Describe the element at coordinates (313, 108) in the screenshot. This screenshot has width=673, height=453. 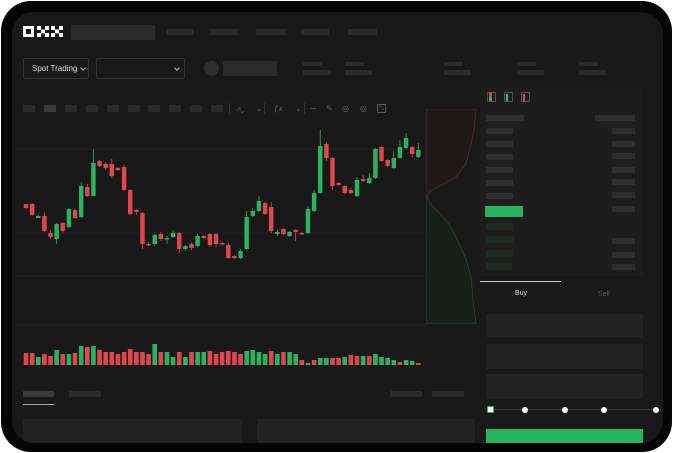
I see `line-tool-icon: ∼` at that location.